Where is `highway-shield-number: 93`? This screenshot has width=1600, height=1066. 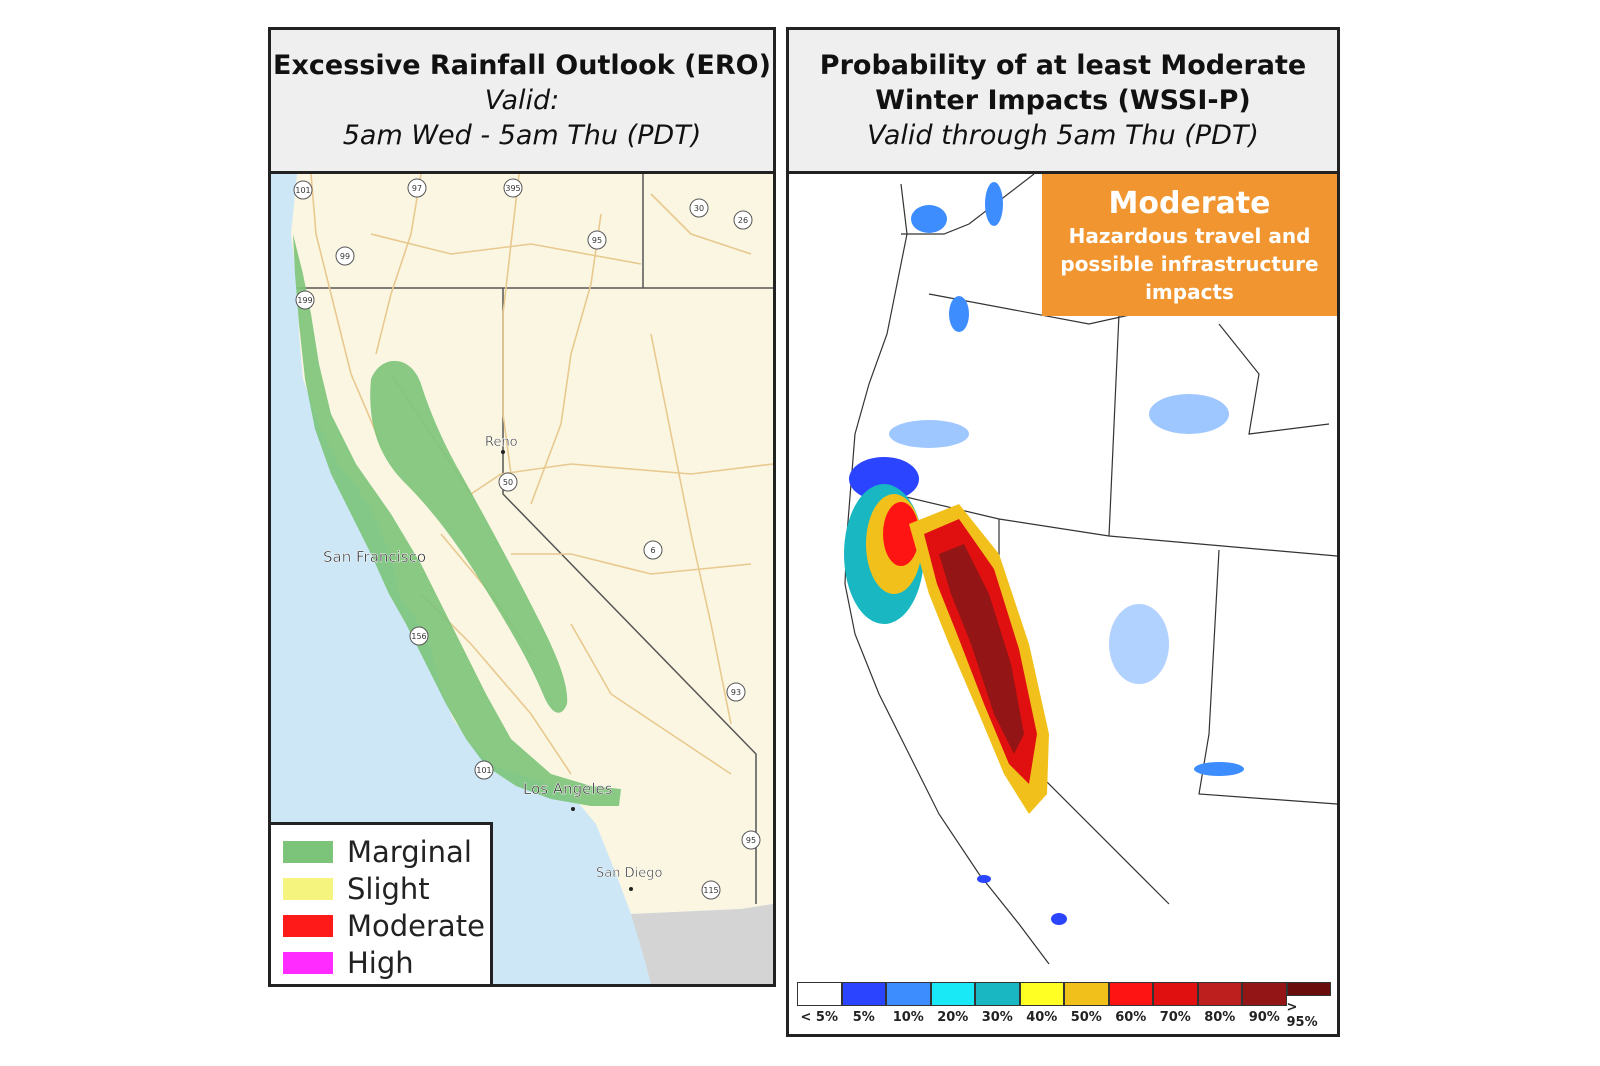
highway-shield-number: 93 is located at coordinates (736, 692).